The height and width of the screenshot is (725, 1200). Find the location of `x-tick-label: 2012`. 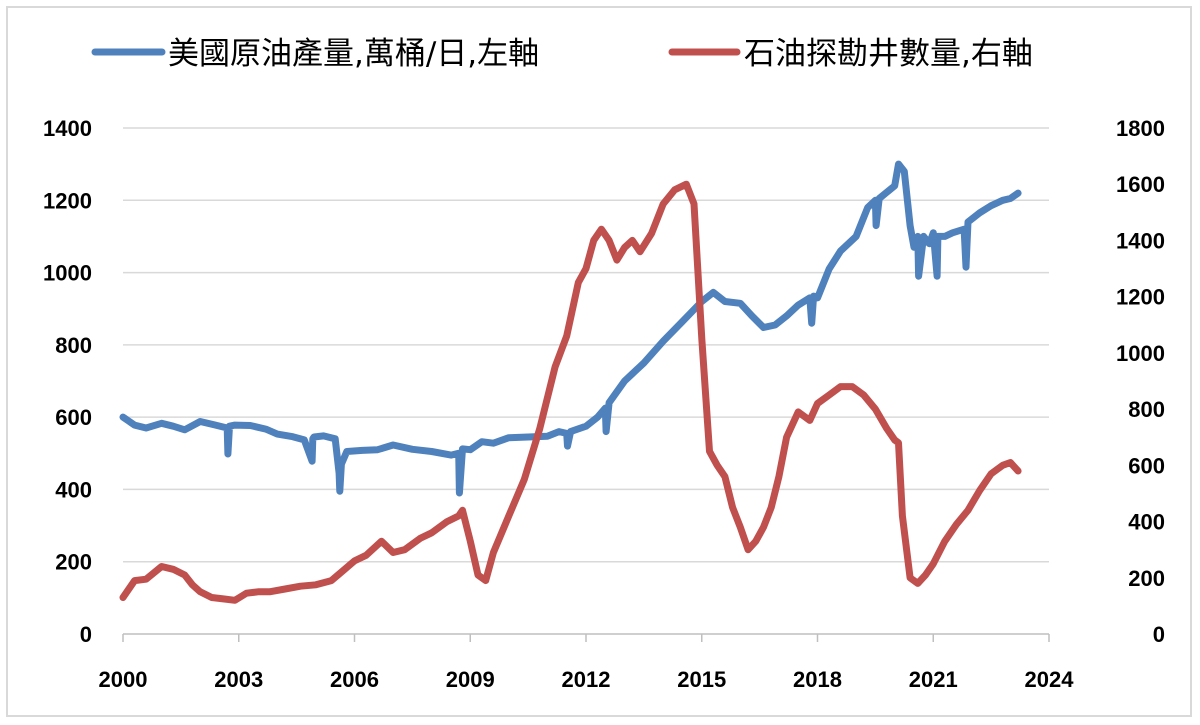

x-tick-label: 2012 is located at coordinates (586, 679).